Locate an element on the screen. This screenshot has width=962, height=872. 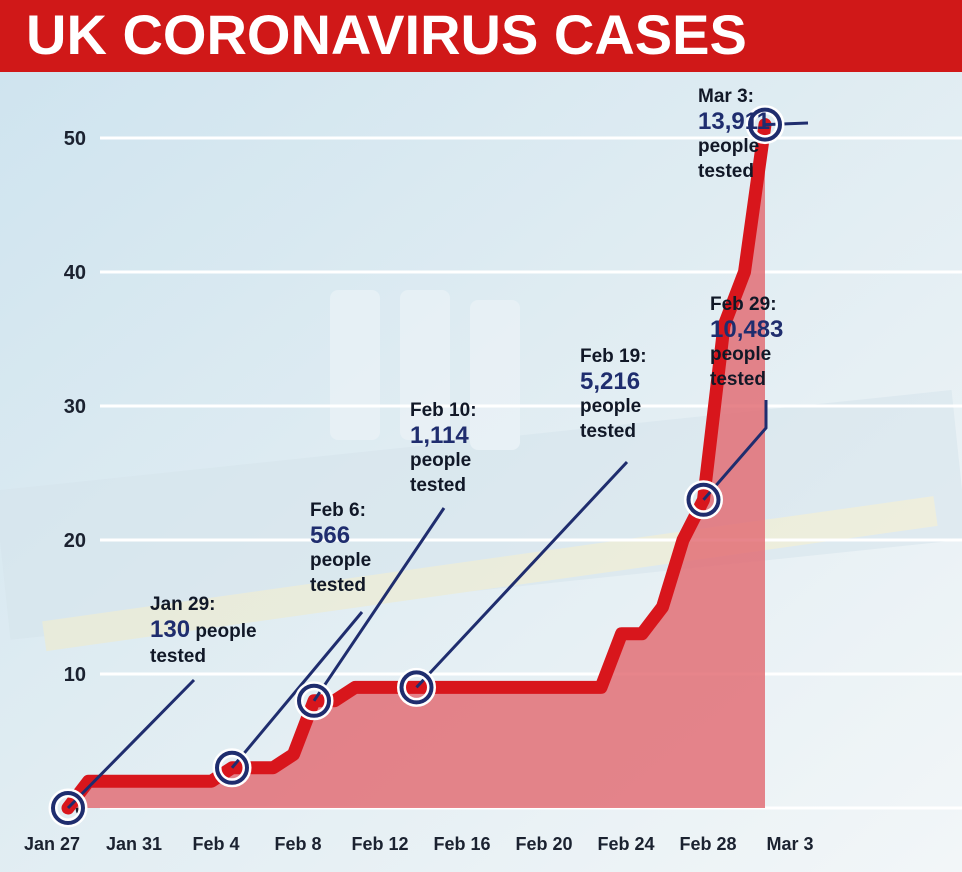
annotation-date: Feb 29: is located at coordinates (743, 304).